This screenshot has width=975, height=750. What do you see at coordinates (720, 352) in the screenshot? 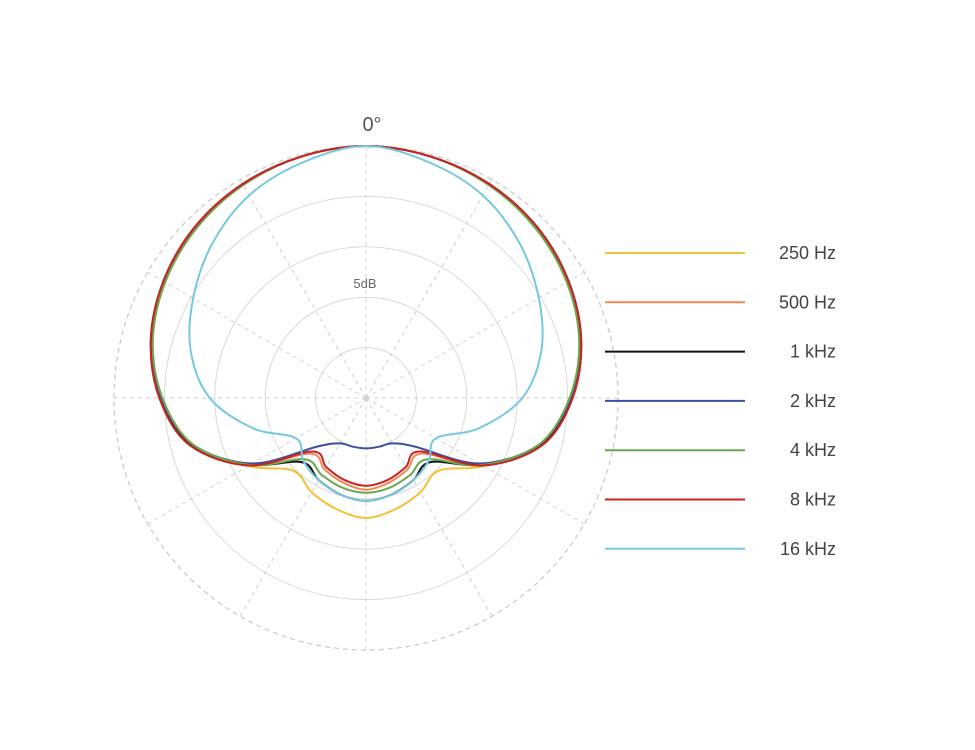
I see `legend-item: 1 kHz` at bounding box center [720, 352].